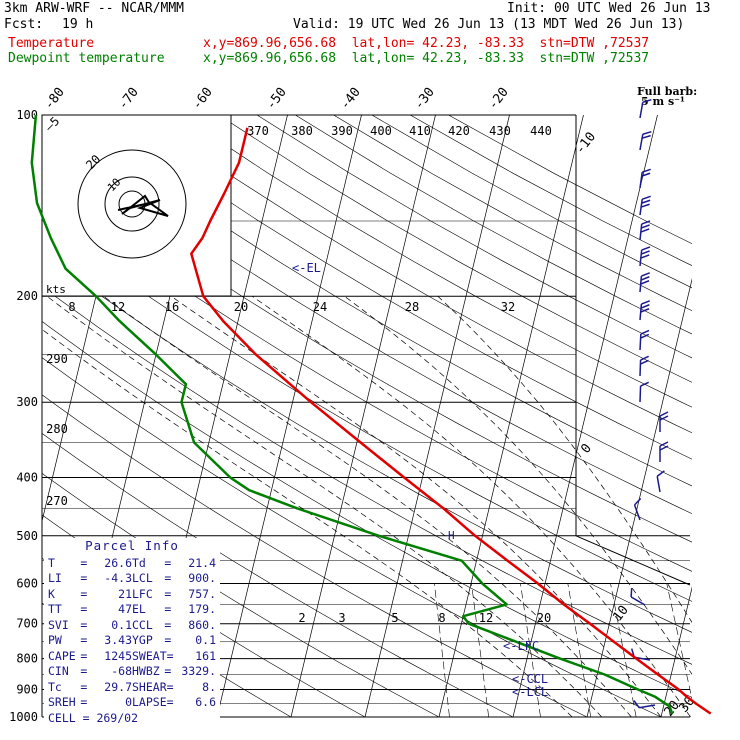 The height and width of the screenshot is (740, 740). I want to click on parcel-row: PW = 3.43 YGP = 0.1, so click(132, 641).